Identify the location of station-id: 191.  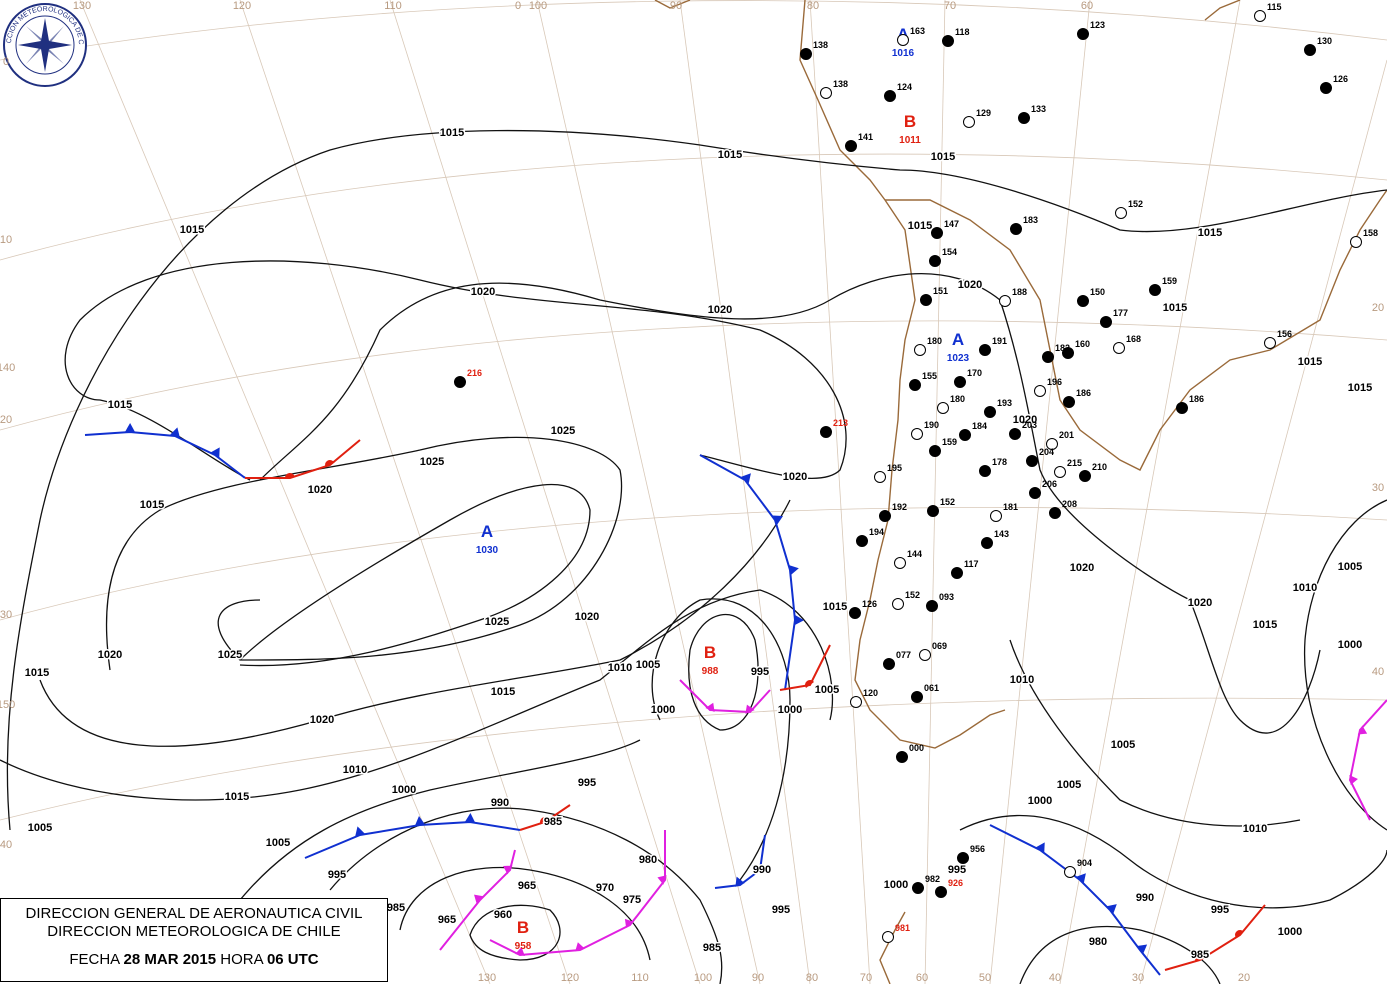
(999, 341).